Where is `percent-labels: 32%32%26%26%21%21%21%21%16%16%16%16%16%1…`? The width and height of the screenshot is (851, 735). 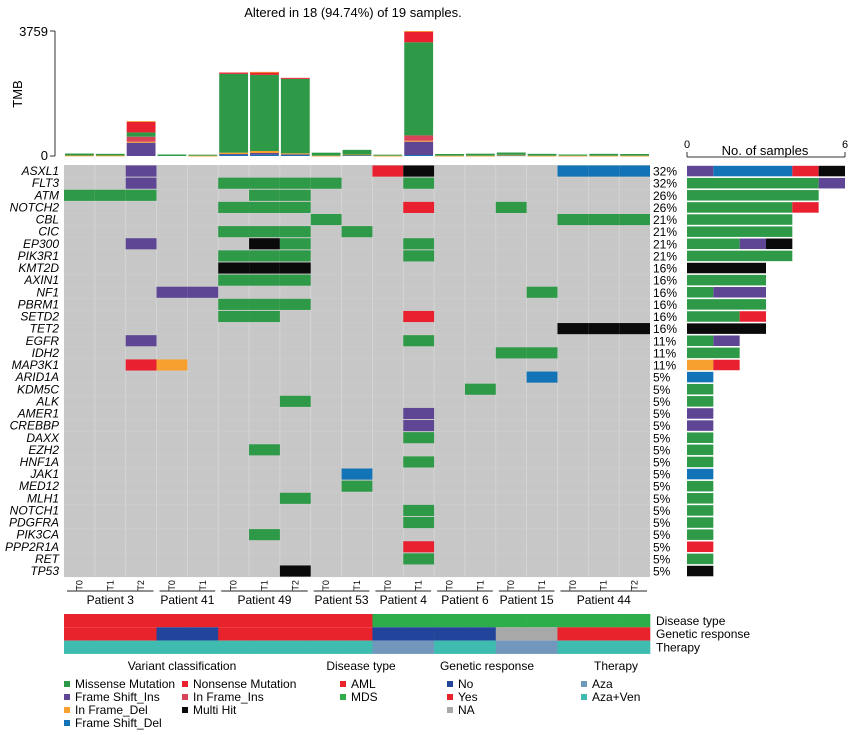
percent-labels: 32%32%26%26%21%21%21%21%16%16%16%16%16%1… is located at coordinates (665, 372).